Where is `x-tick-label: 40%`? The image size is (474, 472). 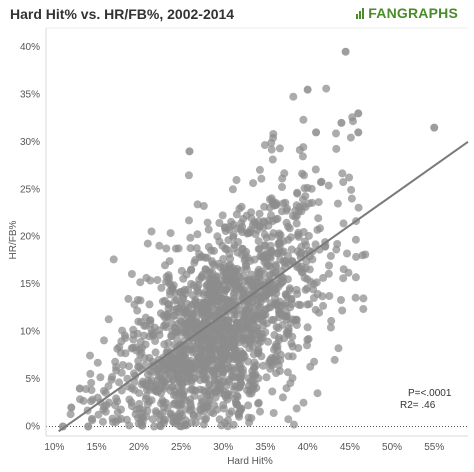
x-tick-label: 40% is located at coordinates (308, 447).